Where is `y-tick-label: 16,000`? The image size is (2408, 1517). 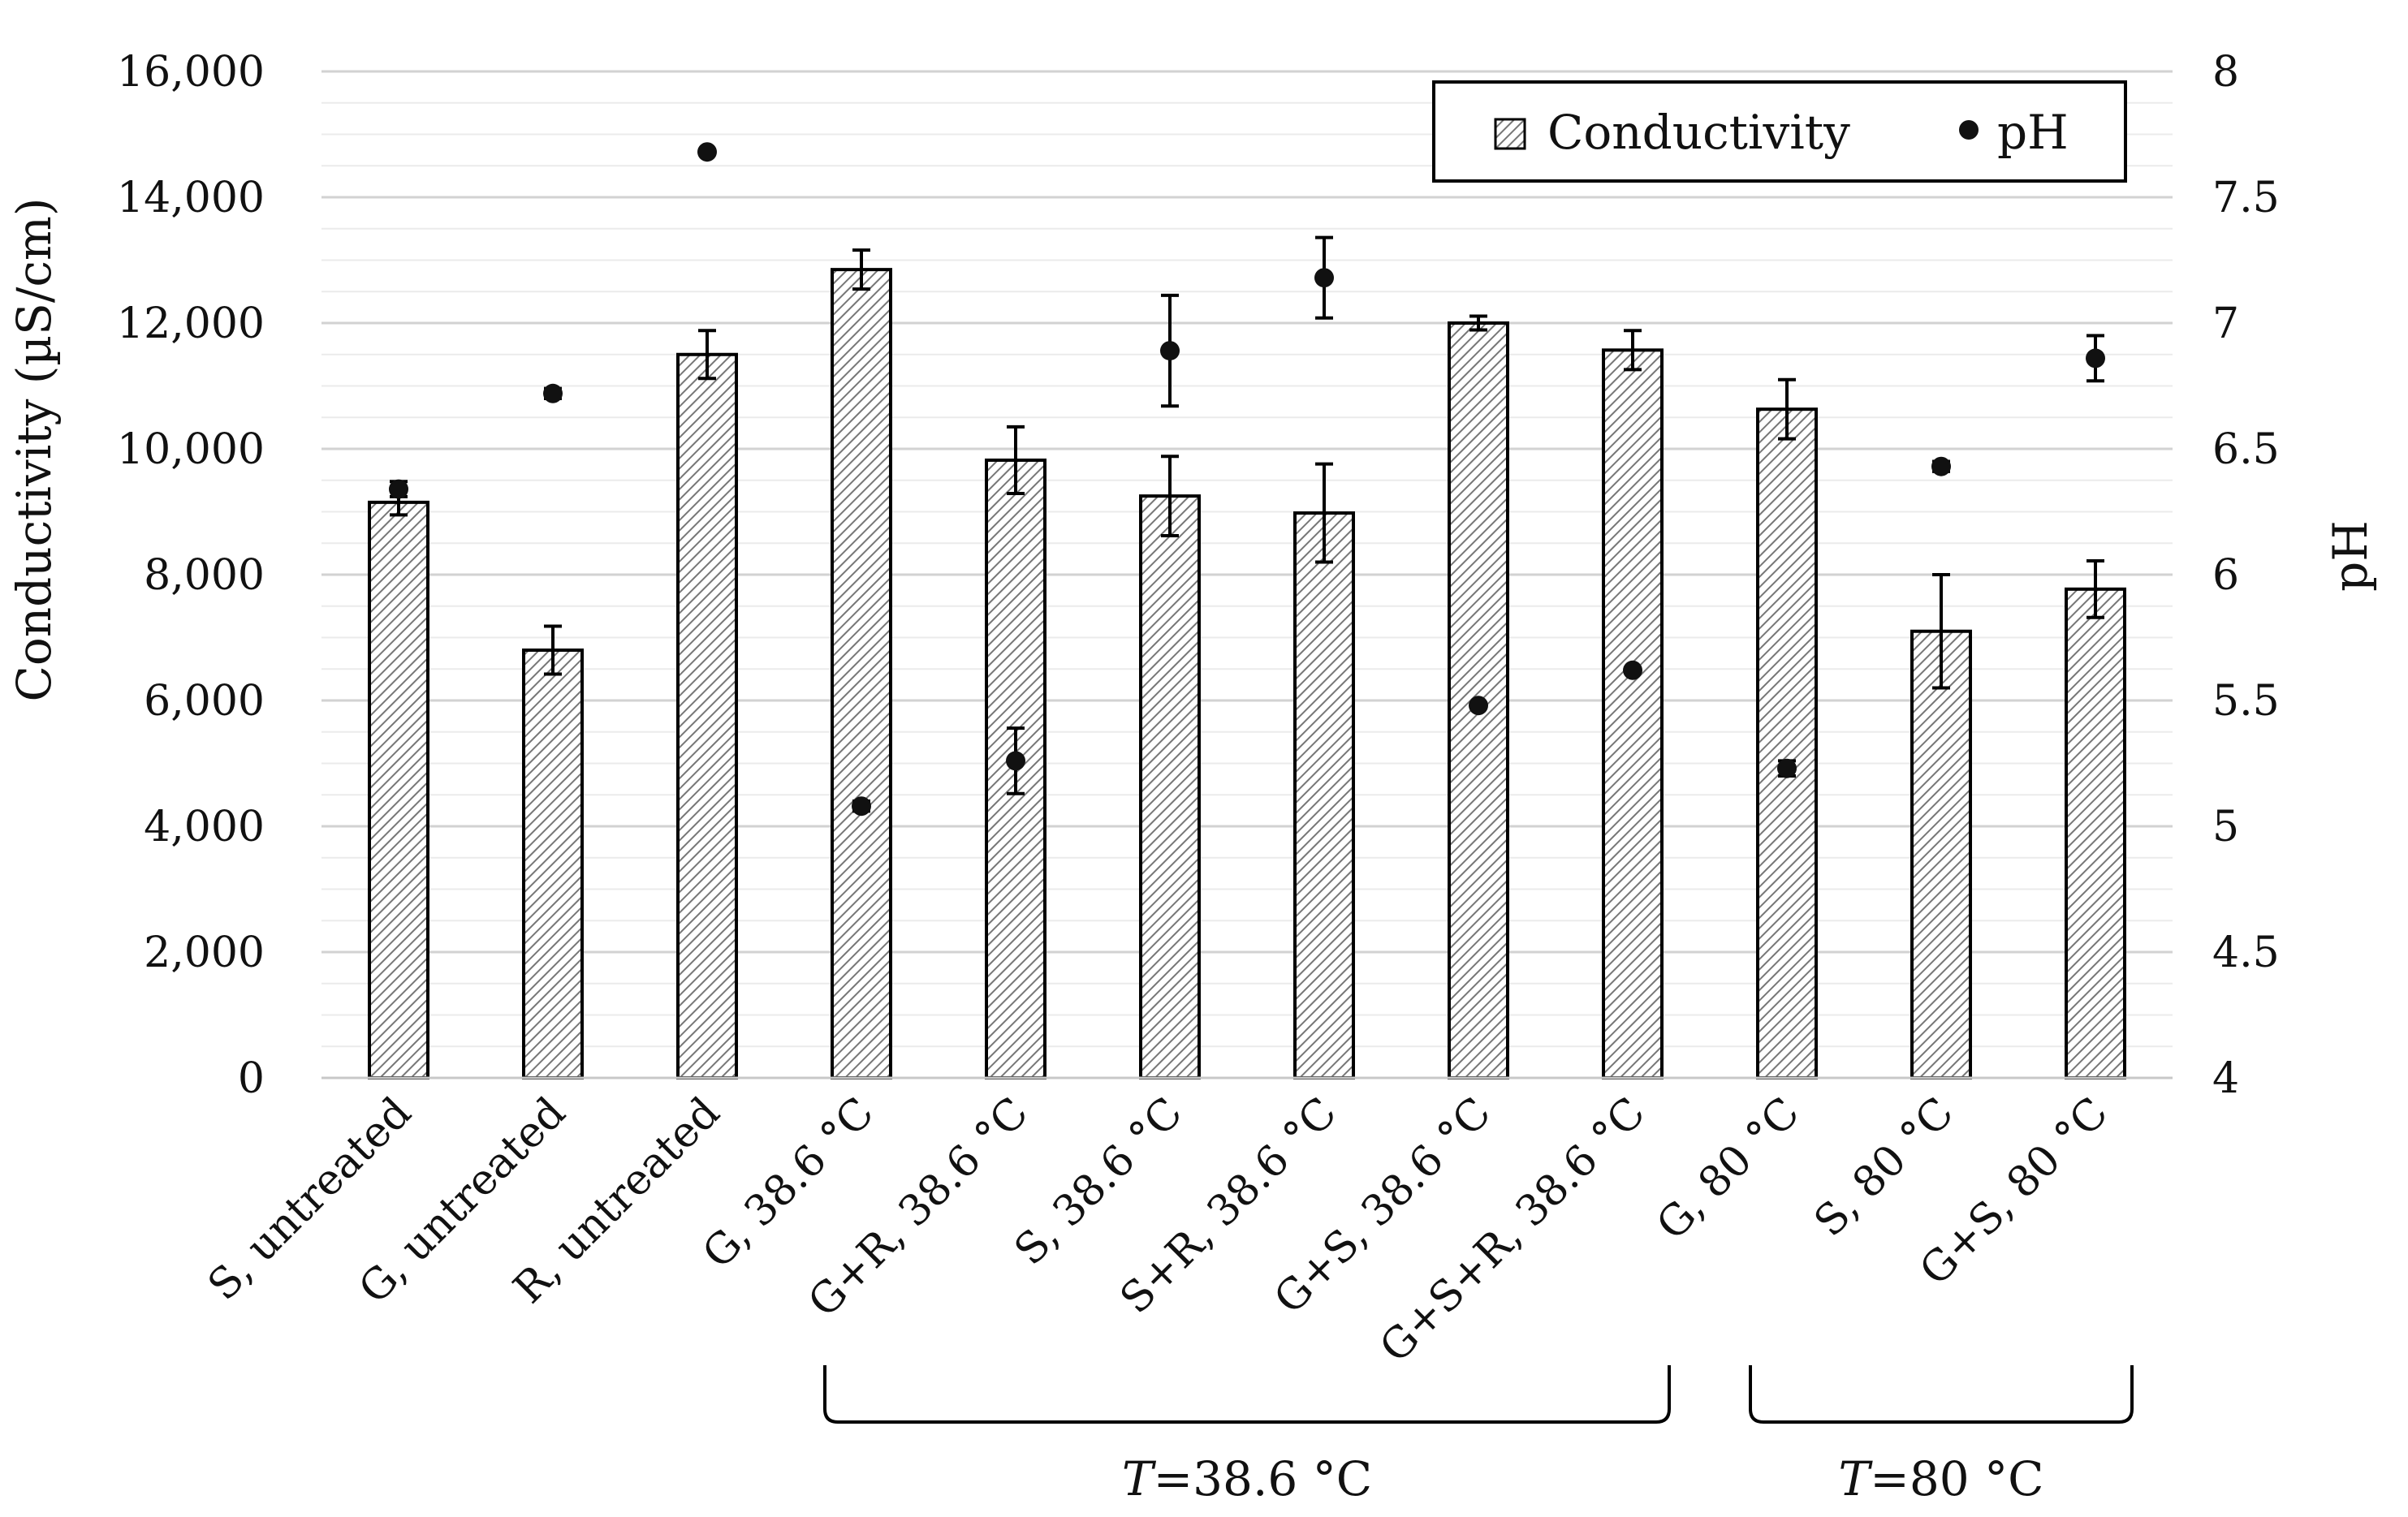
y-tick-label: 16,000 is located at coordinates (191, 72).